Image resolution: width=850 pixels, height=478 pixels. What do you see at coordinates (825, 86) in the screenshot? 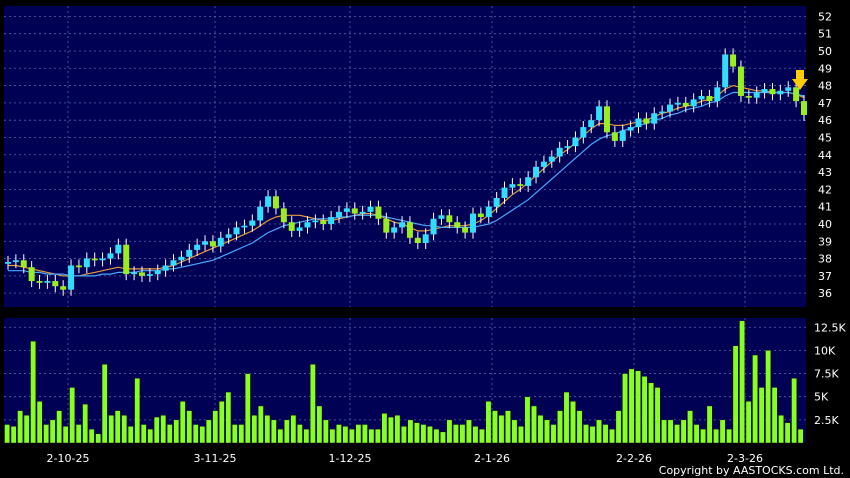
I see `price-tick-label: 48` at bounding box center [825, 86].